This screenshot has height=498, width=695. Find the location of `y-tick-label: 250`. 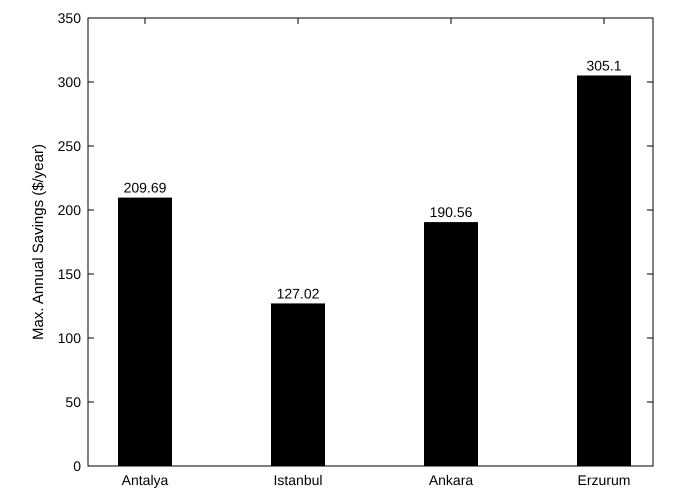

y-tick-label: 250 is located at coordinates (70, 146).